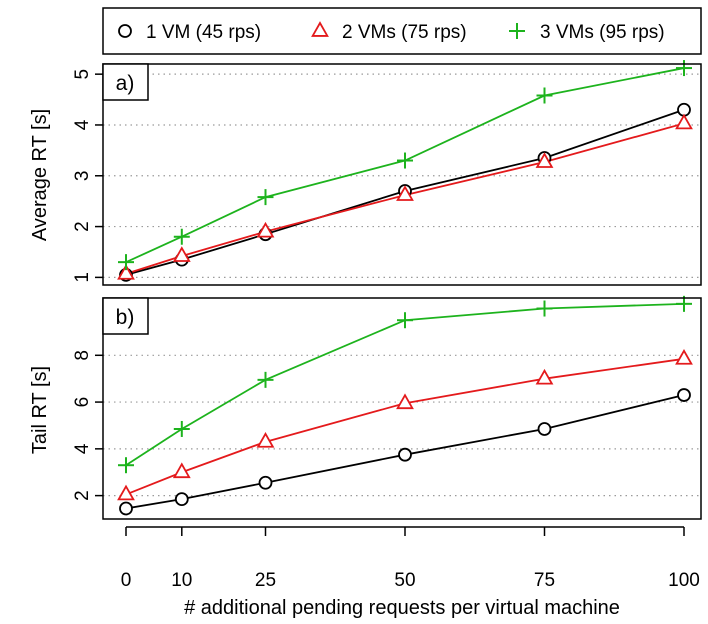 Image resolution: width=708 pixels, height=624 pixels. Describe the element at coordinates (82, 355) in the screenshot. I see `y-tick-label: 8` at that location.